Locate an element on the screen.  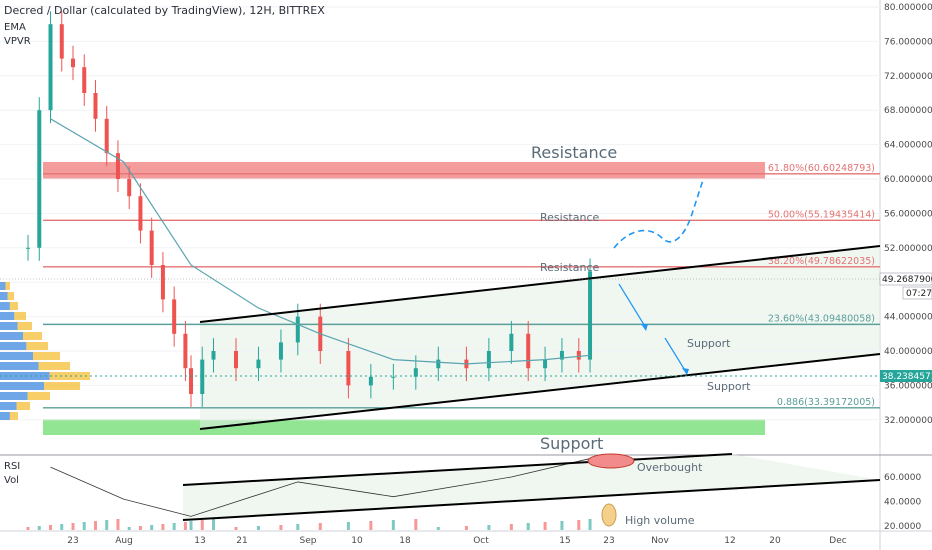
overbought-label: Overbought is located at coordinates (670, 467).